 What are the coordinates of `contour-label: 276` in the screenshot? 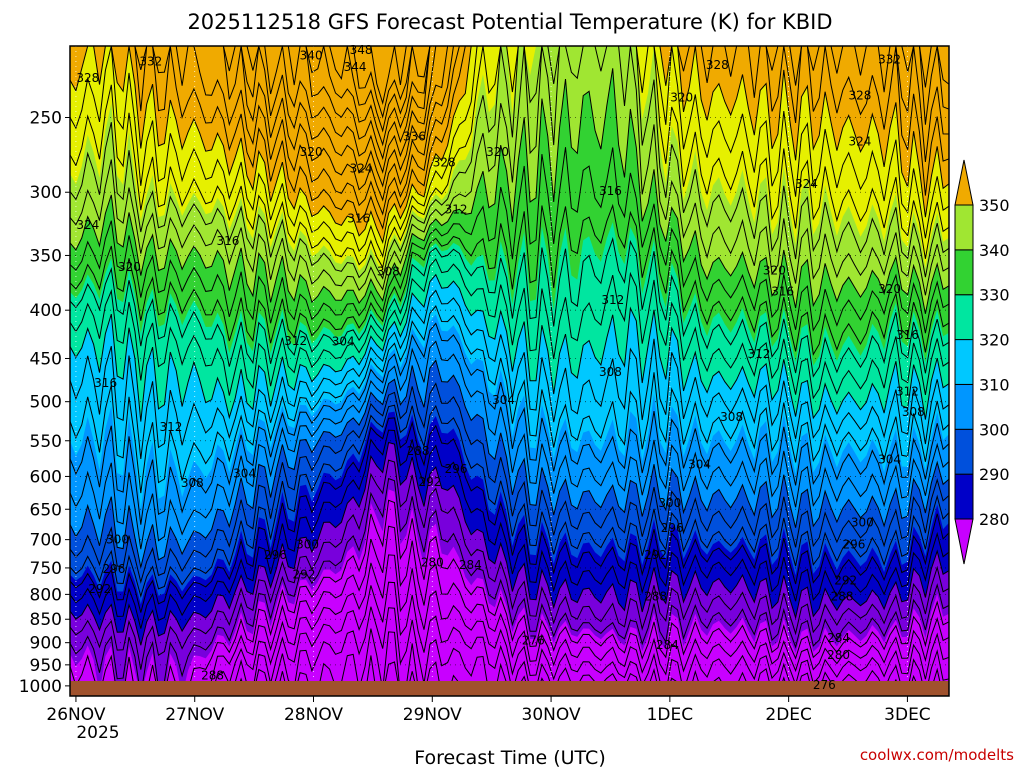 It's located at (533, 640).